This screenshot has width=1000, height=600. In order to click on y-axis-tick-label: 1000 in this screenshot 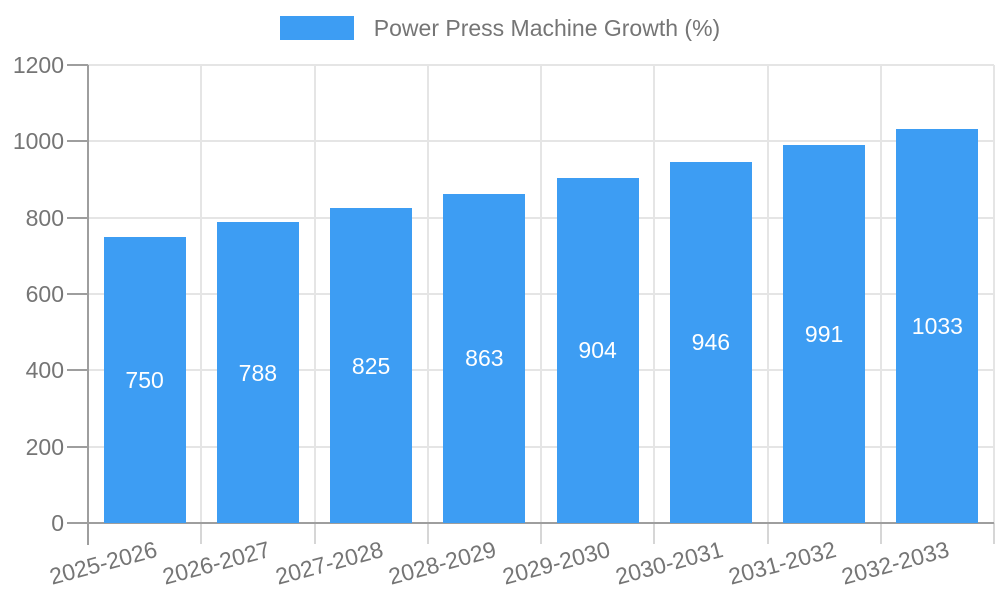, I will do `click(38, 141)`.